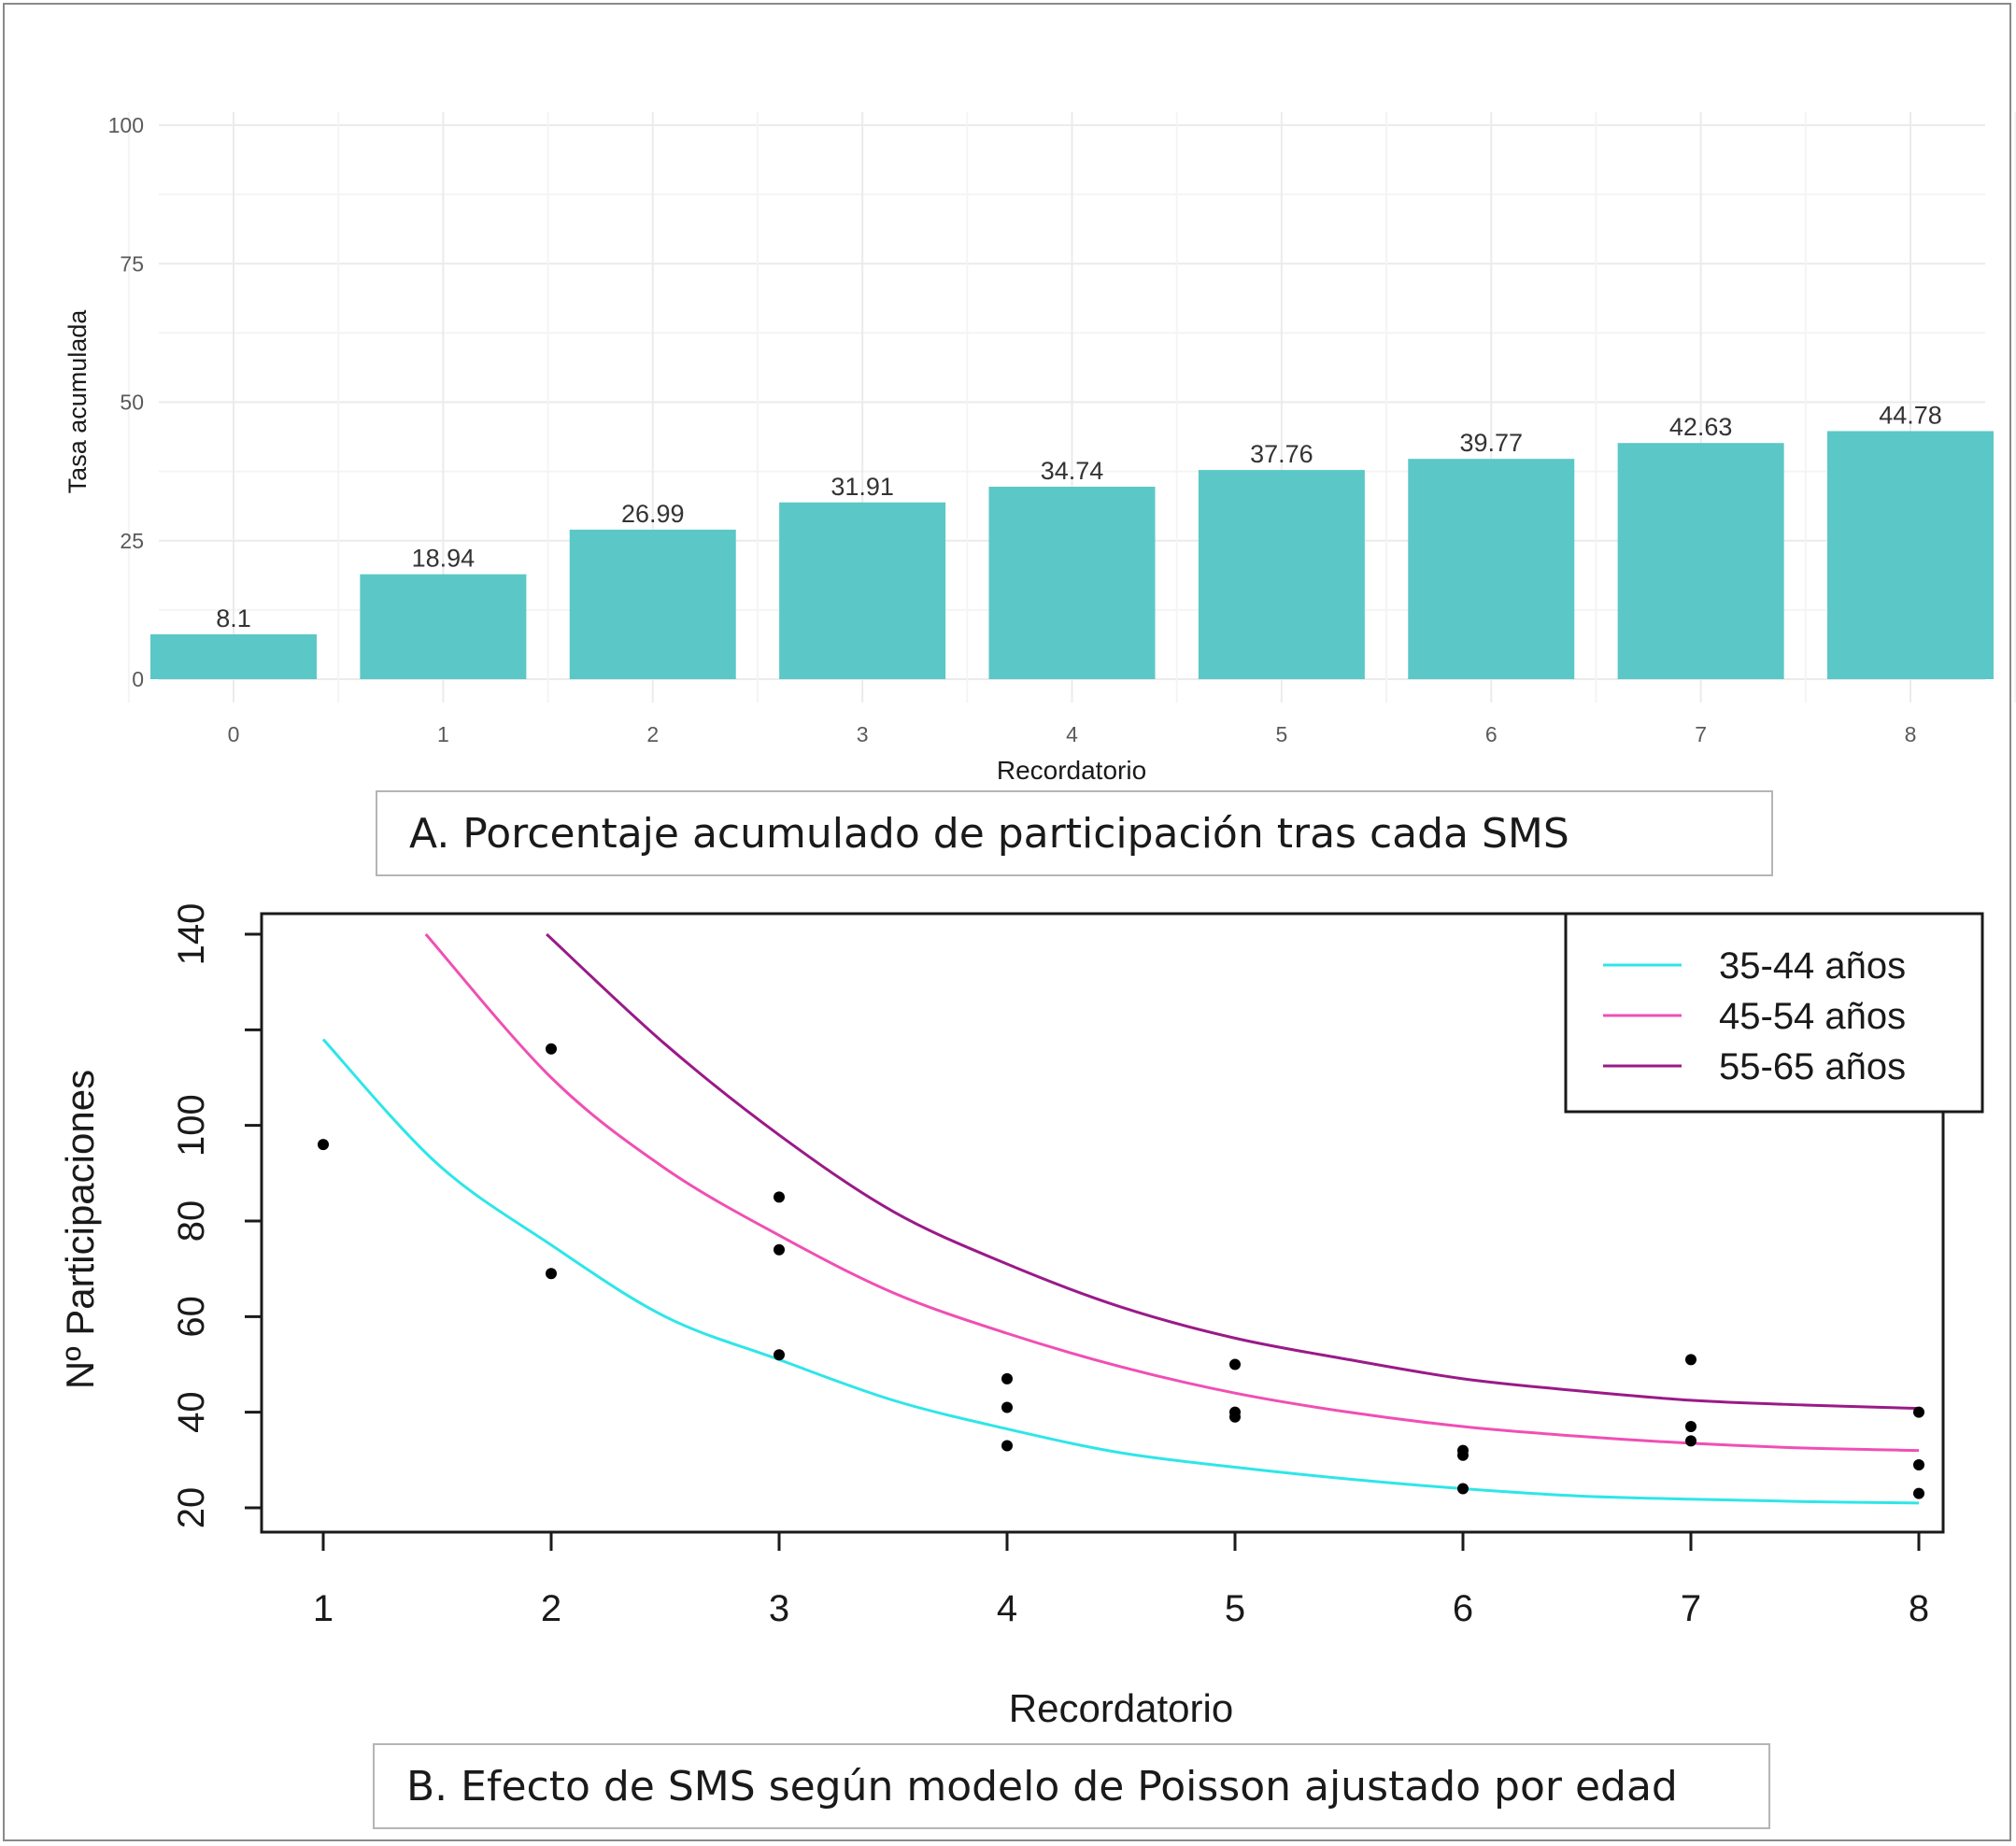 The height and width of the screenshot is (1846, 2016). I want to click on x-tick-label: 4, so click(1072, 734).